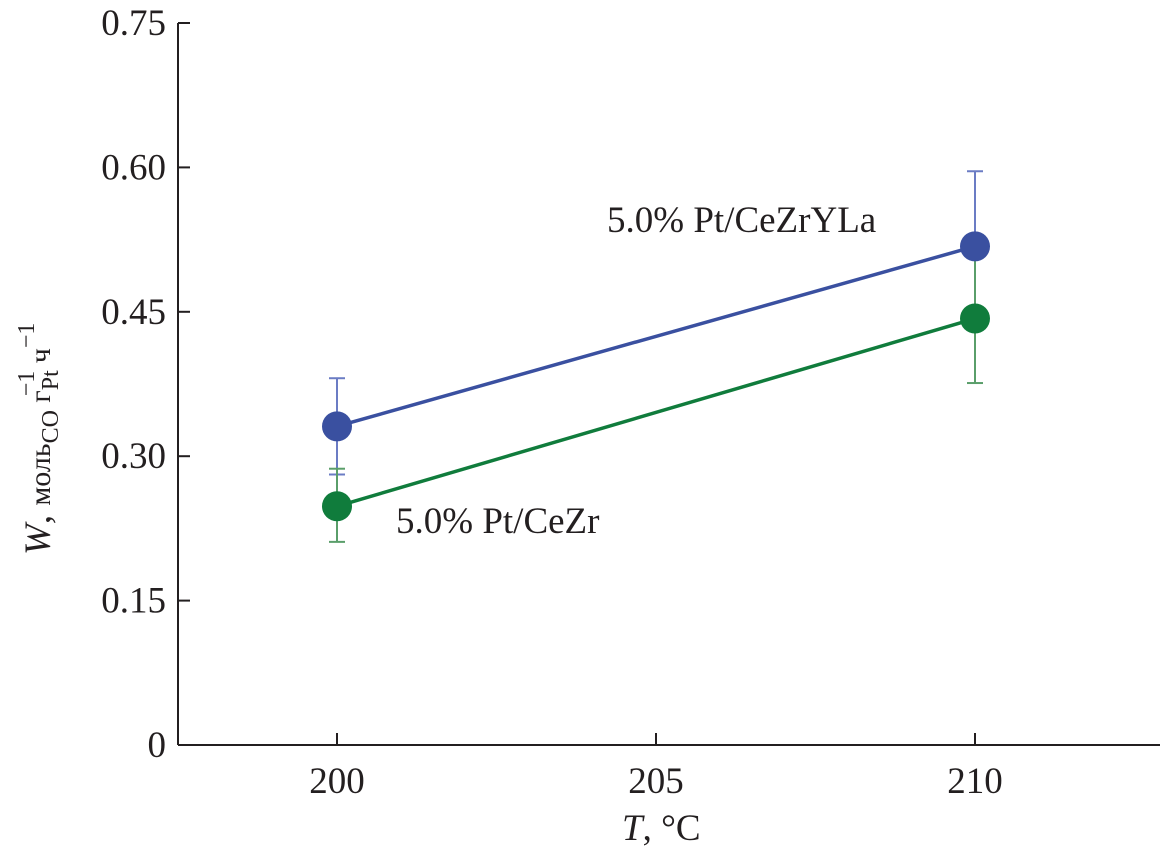 This screenshot has height=856, width=1162. What do you see at coordinates (40, 474) in the screenshot?
I see `y-axis-p1: моль` at bounding box center [40, 474].